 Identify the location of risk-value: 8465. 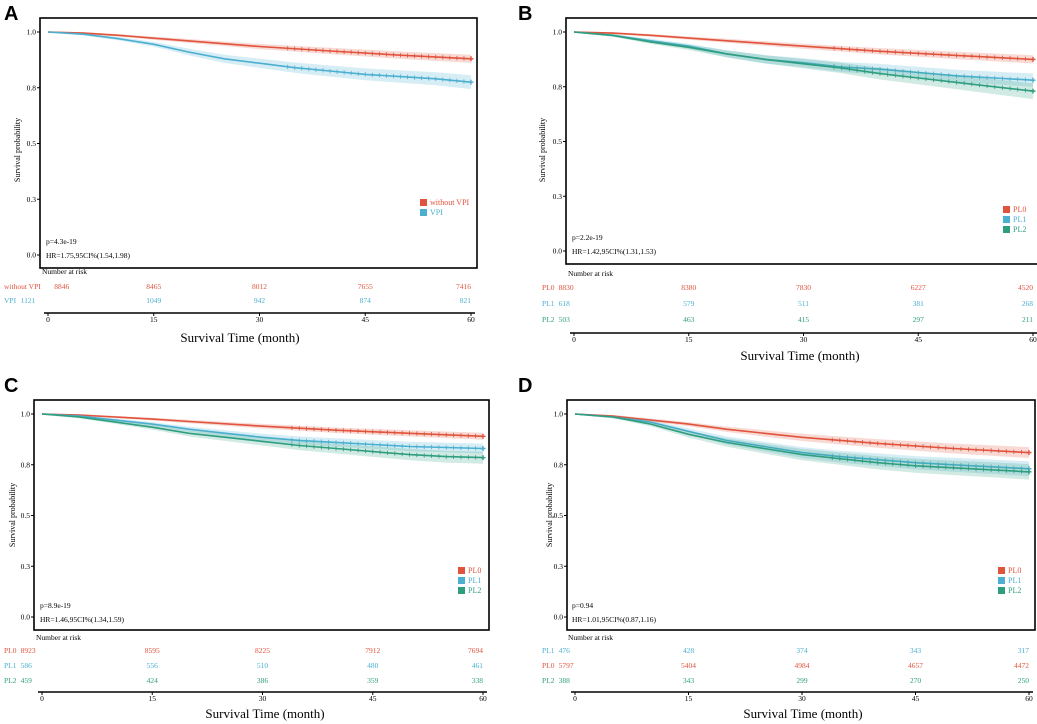
(153, 286).